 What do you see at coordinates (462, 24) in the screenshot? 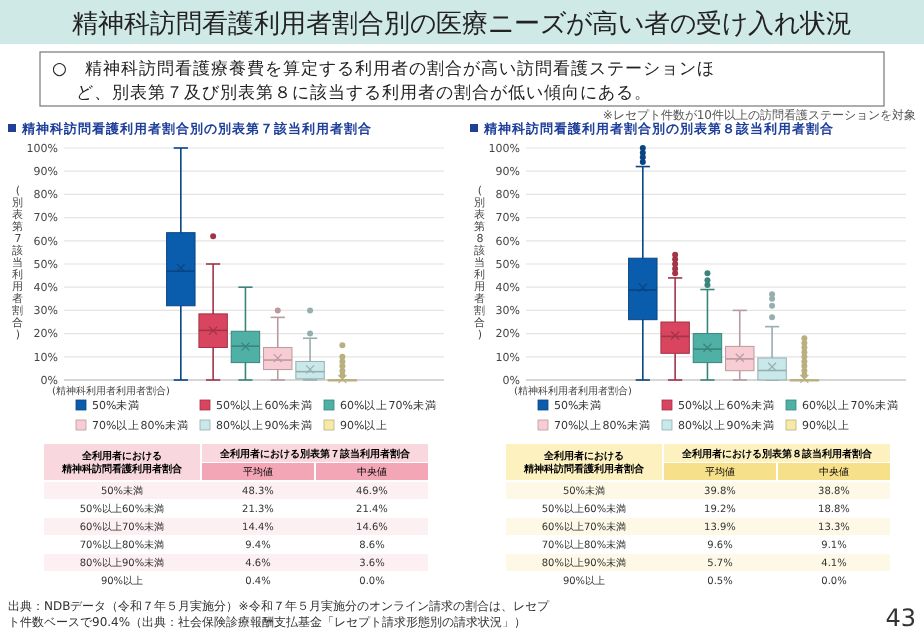
I see `text: 精神科訪問看護利用者割合別の医療ニーズが高い者の受け入れ状況` at bounding box center [462, 24].